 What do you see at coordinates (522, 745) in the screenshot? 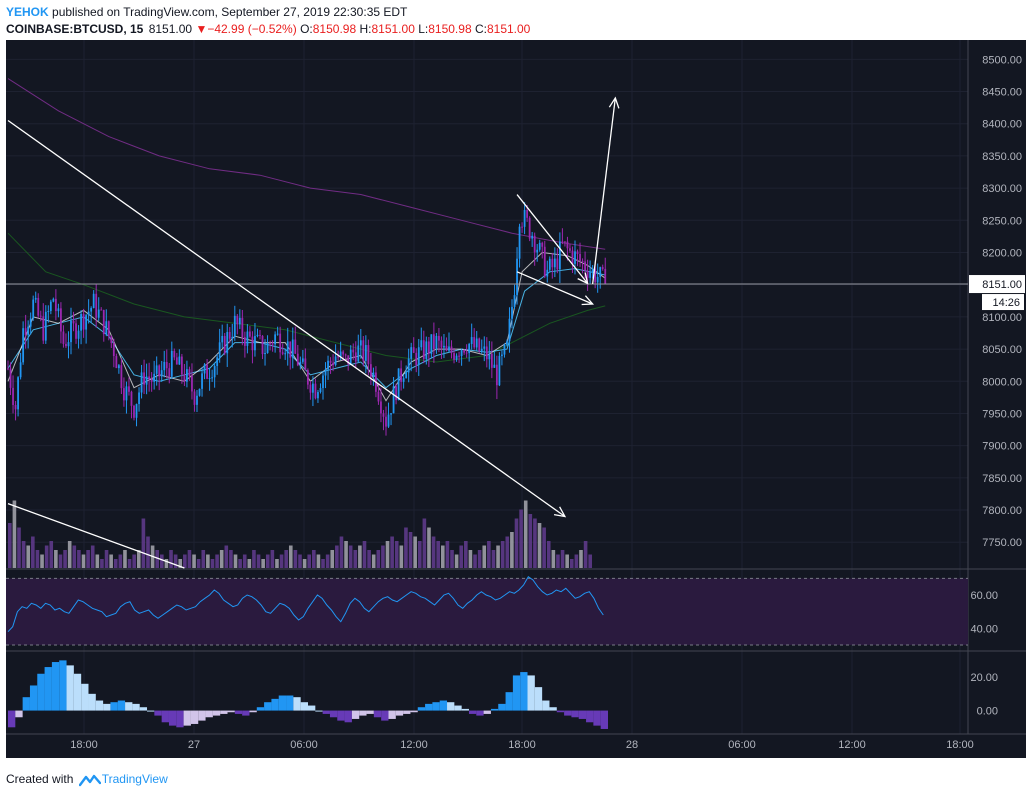
I see `time-tick-label: 18:00` at bounding box center [522, 745].